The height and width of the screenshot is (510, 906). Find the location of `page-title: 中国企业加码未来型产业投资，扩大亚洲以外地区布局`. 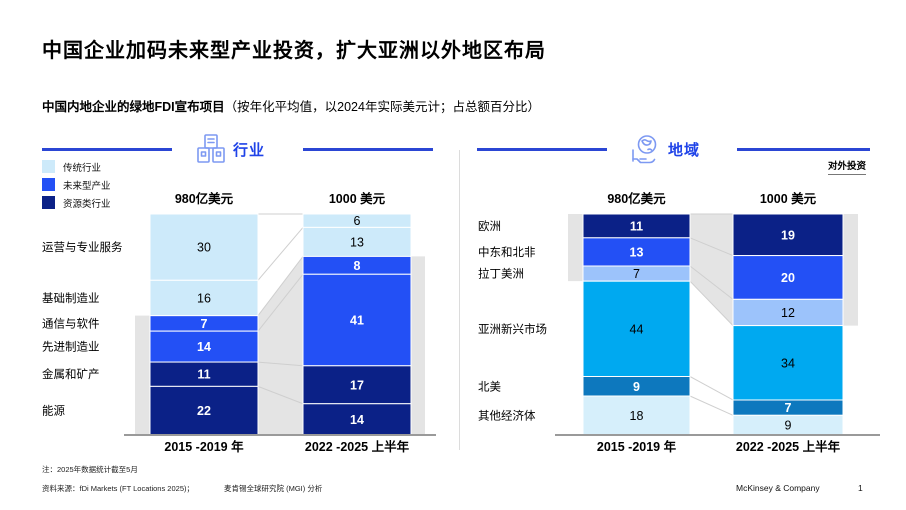

page-title: 中国企业加码未来型产业投资，扩大亚洲以外地区布局 is located at coordinates (294, 51).